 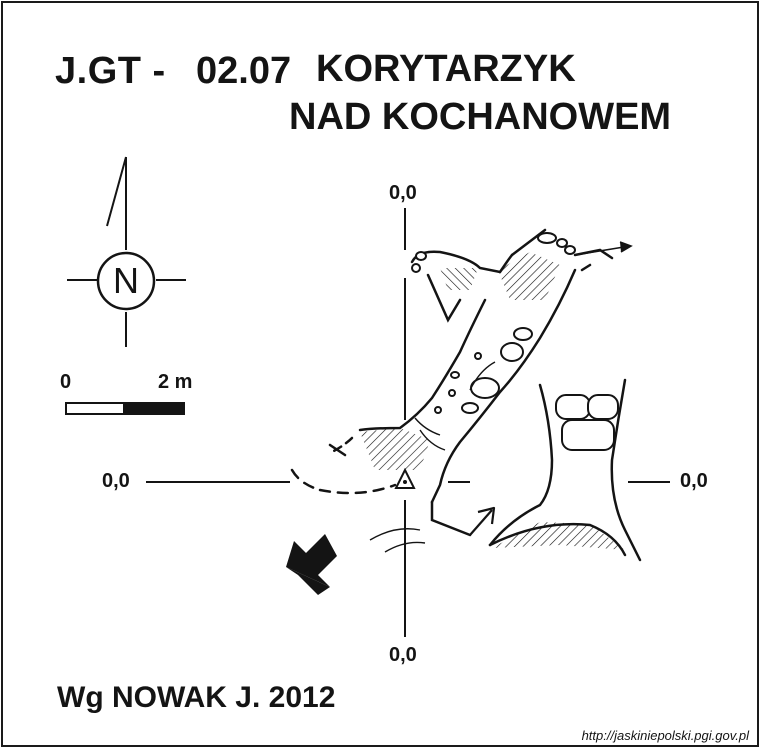 What do you see at coordinates (665, 735) in the screenshot?
I see `source-url: http://jaskiniepolski.pgi.gov.pl` at bounding box center [665, 735].